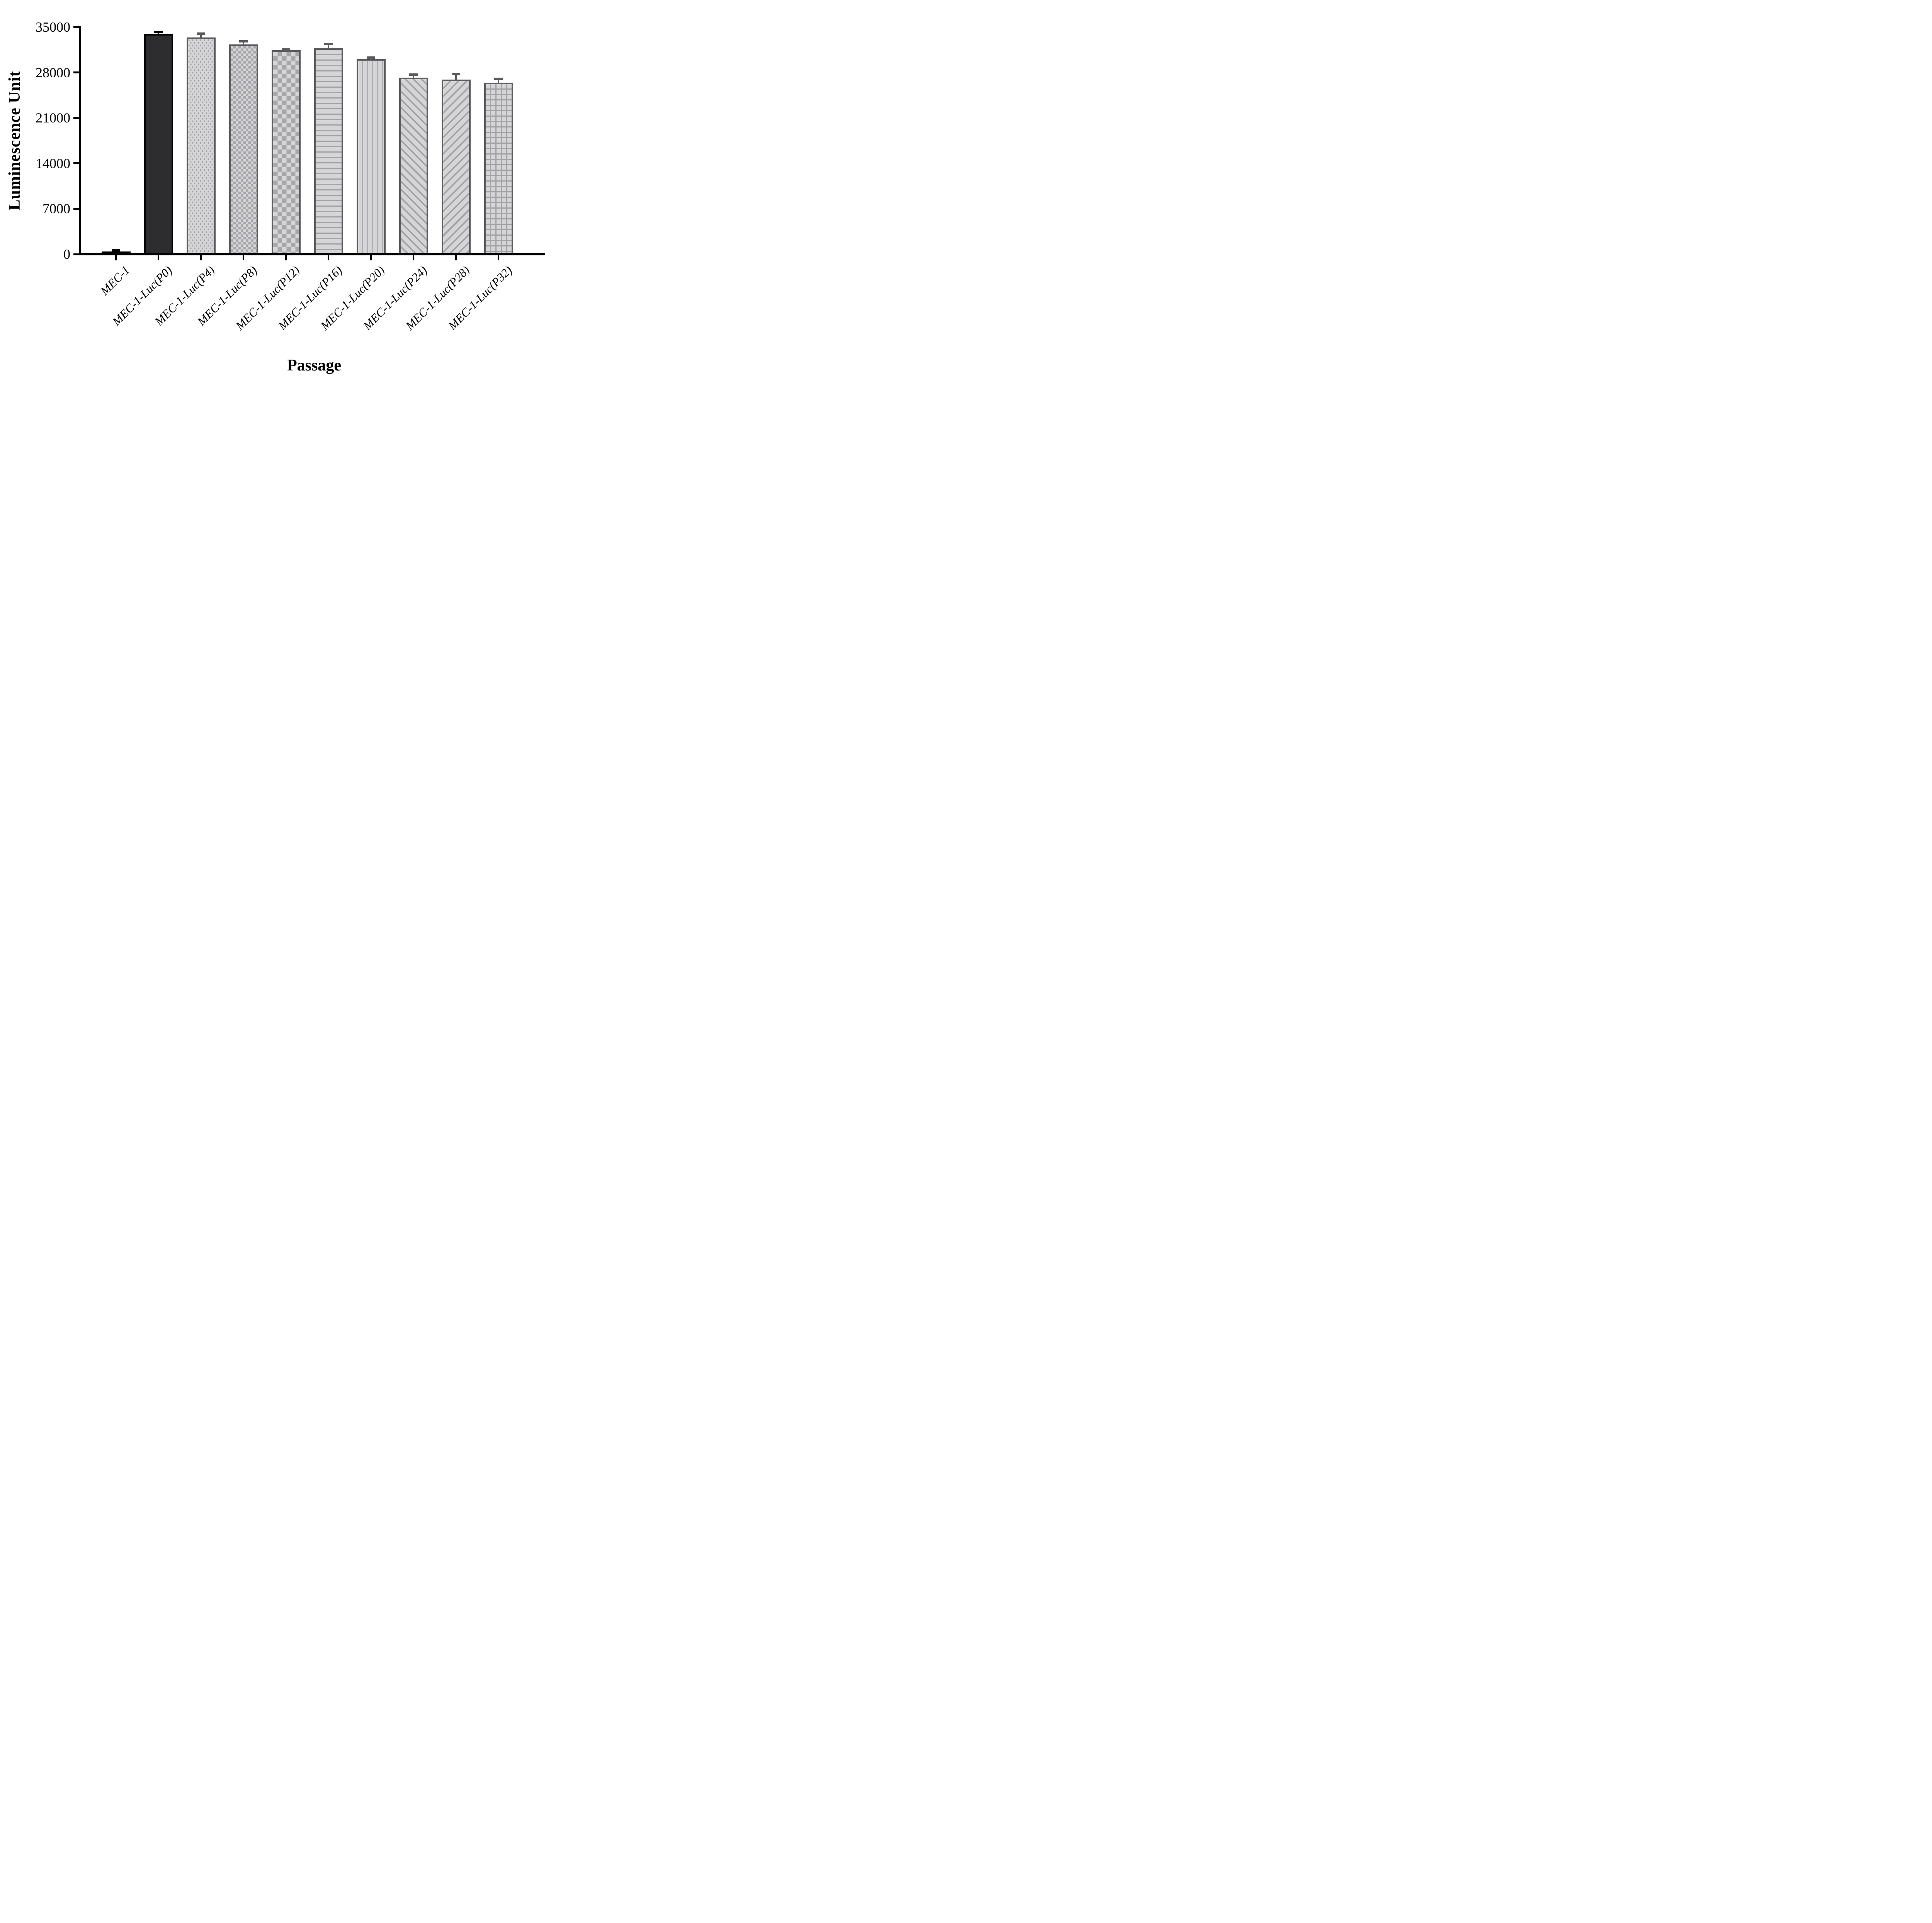 This screenshot has height=1923, width=1932. I want to click on y-tick-label: 14000, so click(53, 163).